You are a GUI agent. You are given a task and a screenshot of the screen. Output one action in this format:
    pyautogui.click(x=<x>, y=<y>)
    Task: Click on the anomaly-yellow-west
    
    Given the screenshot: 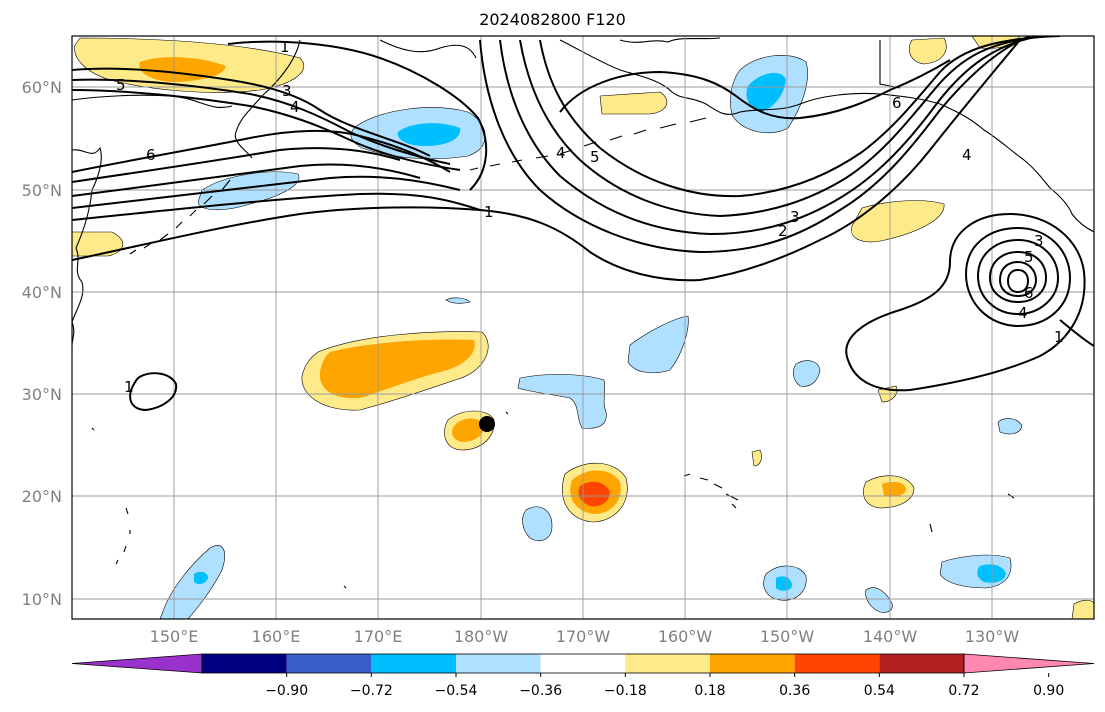 What is the action you would take?
    pyautogui.click(x=98, y=244)
    